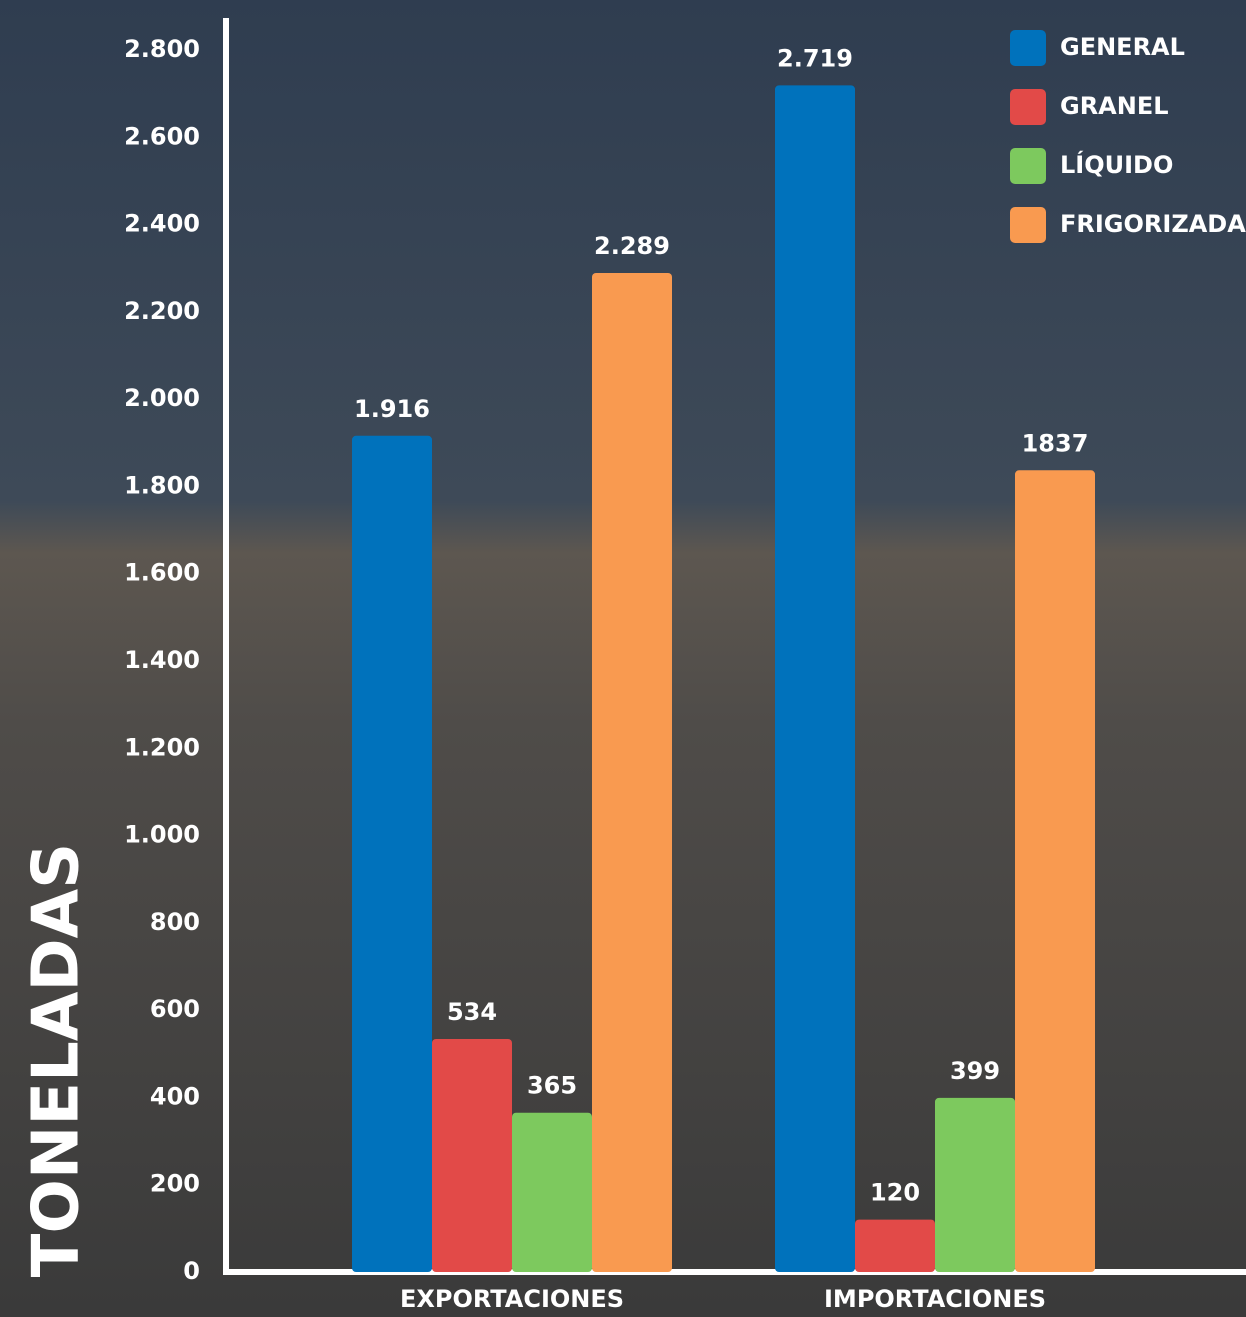  What do you see at coordinates (191, 1271) in the screenshot?
I see `y-tick-label: 0` at bounding box center [191, 1271].